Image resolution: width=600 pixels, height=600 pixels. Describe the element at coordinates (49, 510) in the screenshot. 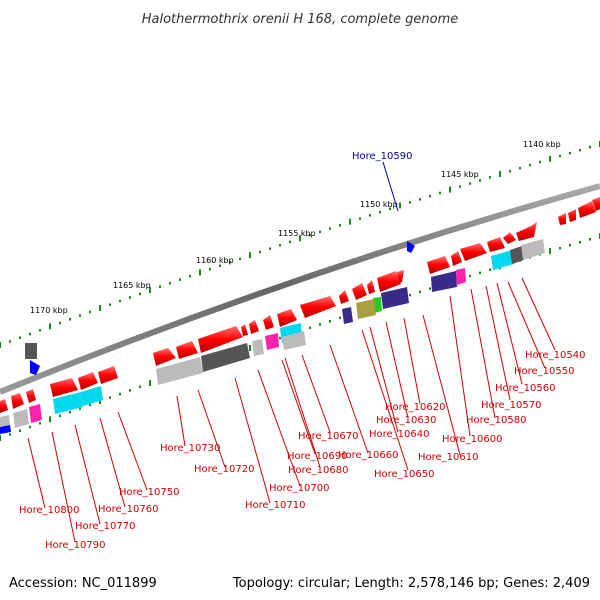

I see `gene-label: Hore_10800` at that location.